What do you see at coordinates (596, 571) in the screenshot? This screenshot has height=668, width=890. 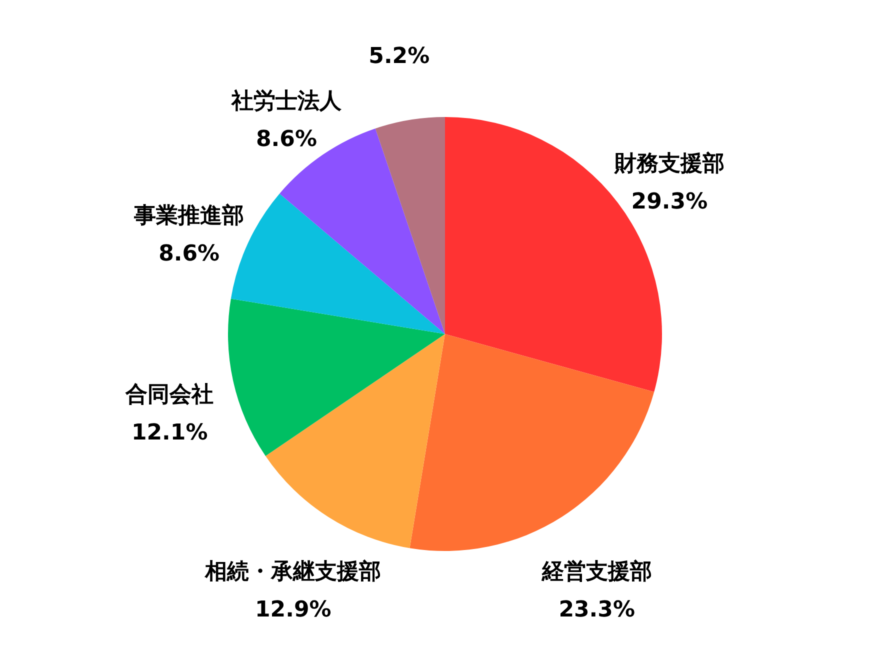 I see `slice-label: 経営支援部` at bounding box center [596, 571].